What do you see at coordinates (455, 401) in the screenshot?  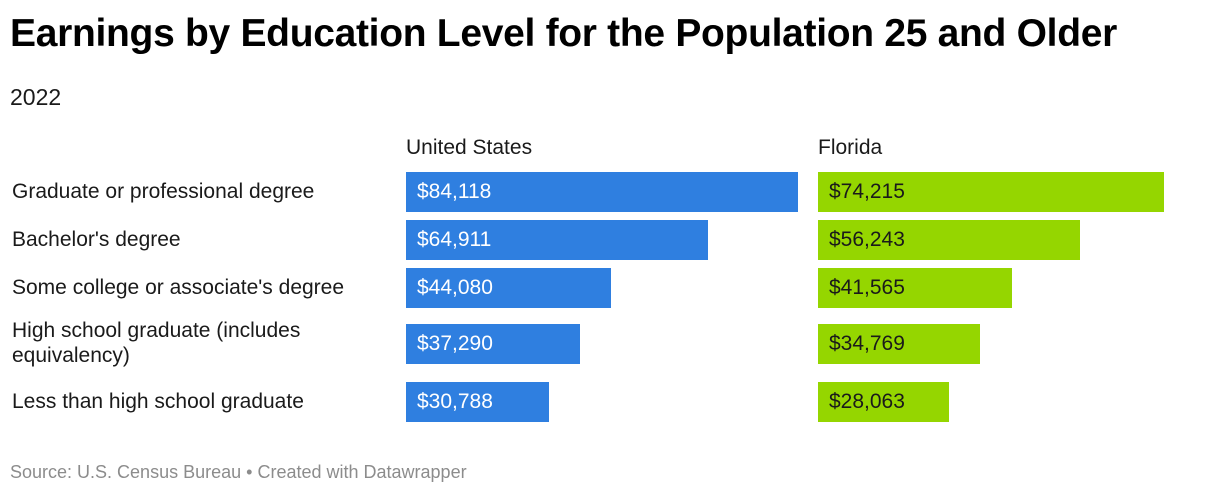 I see `bar-value-label: $30,788` at bounding box center [455, 401].